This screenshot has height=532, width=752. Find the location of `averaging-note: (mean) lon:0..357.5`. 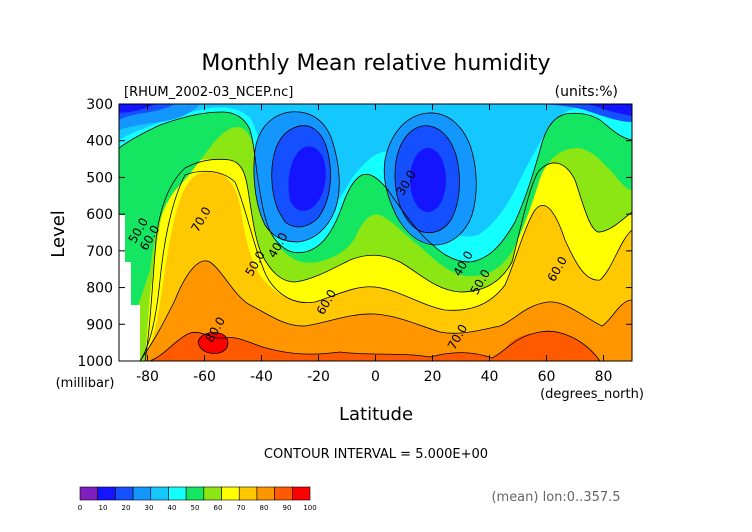

averaging-note: (mean) lon:0..357.5 is located at coordinates (555, 497).